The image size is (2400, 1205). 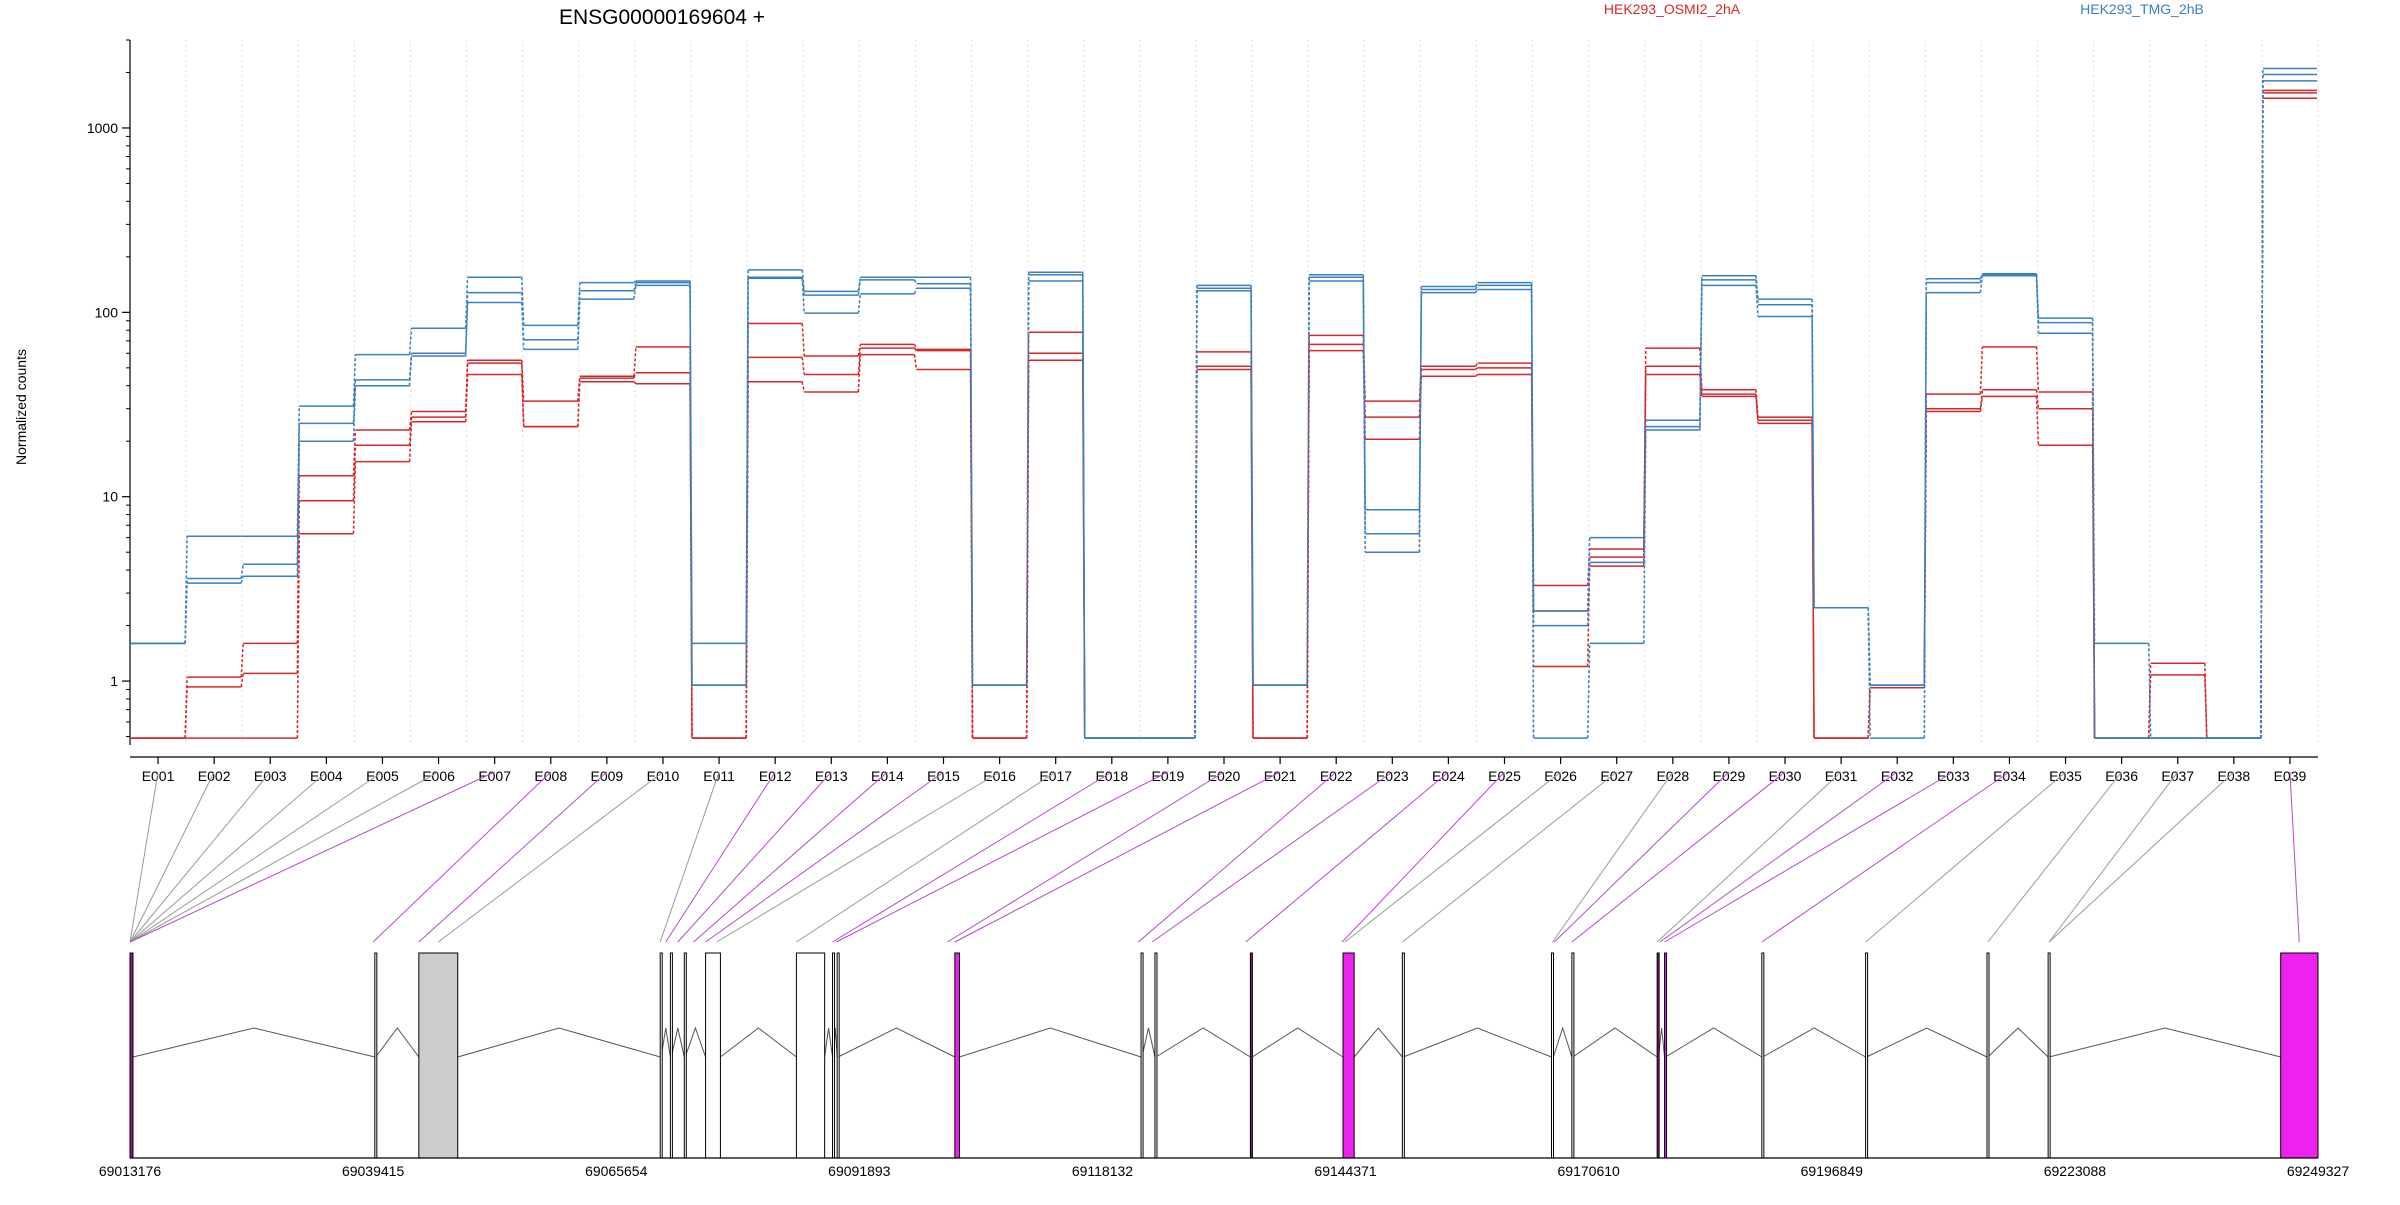 What do you see at coordinates (1672, 9) in the screenshot?
I see `legend-entry-osmi2: HEK293_OSMI2_2hA` at bounding box center [1672, 9].